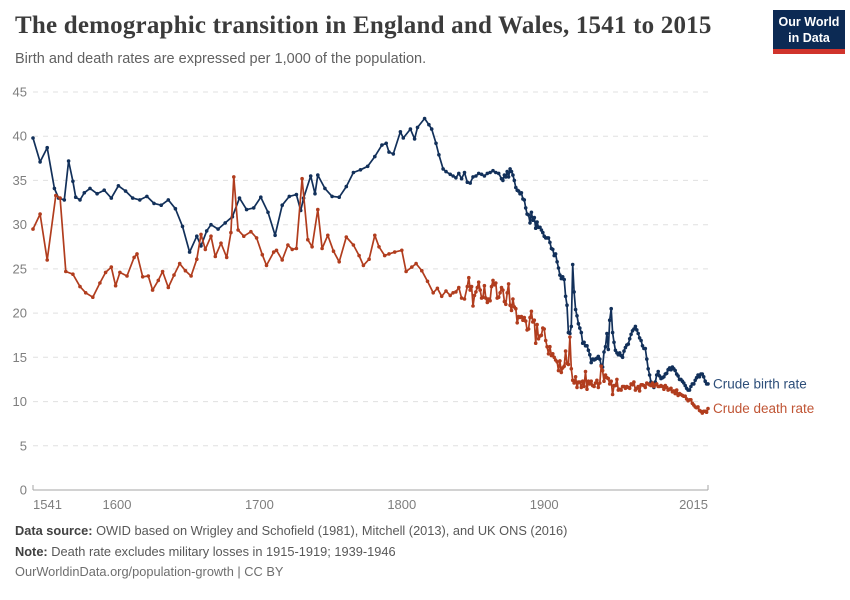 The width and height of the screenshot is (850, 600). What do you see at coordinates (31, 551) in the screenshot?
I see `note-label: Note:` at bounding box center [31, 551].